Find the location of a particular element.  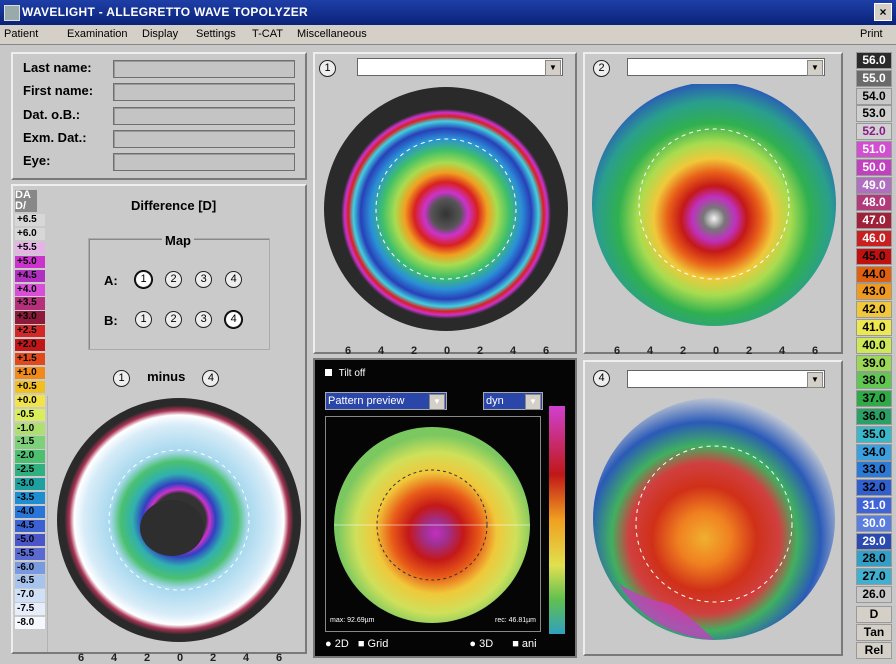

diff-scale-item: -6.5 is located at coordinates (30, 581).